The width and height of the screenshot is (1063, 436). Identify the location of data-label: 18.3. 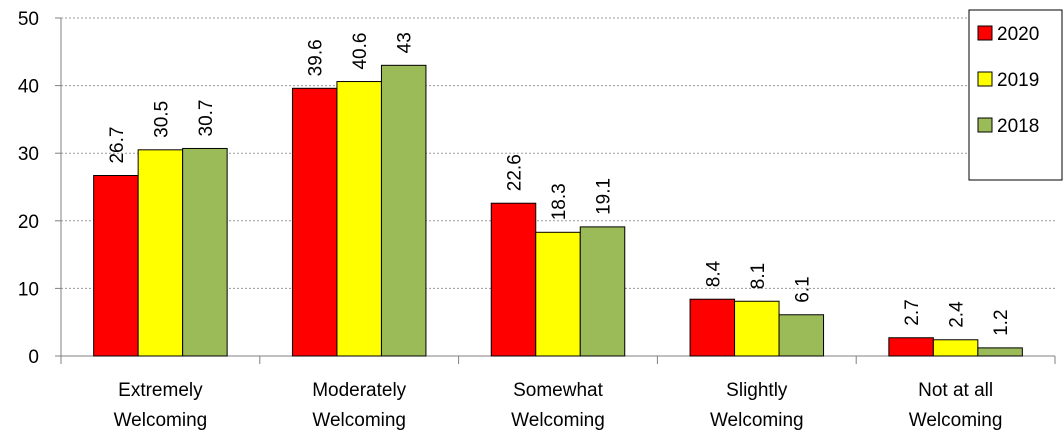
(559, 201).